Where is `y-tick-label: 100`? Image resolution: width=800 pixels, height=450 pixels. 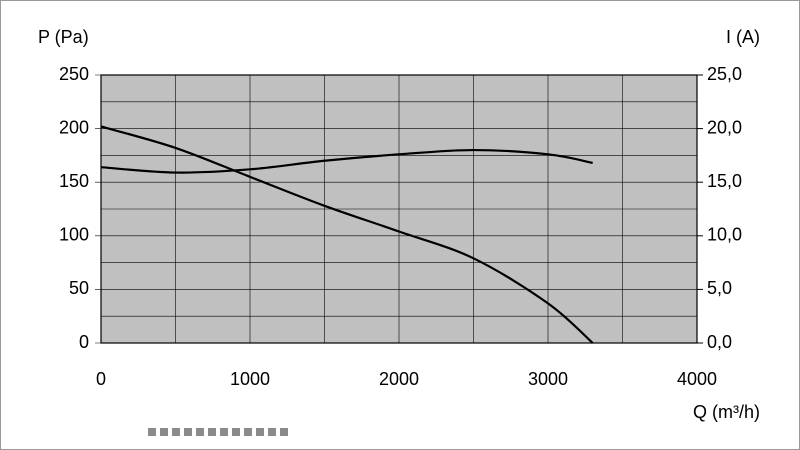
y-tick-label: 100 is located at coordinates (74, 235).